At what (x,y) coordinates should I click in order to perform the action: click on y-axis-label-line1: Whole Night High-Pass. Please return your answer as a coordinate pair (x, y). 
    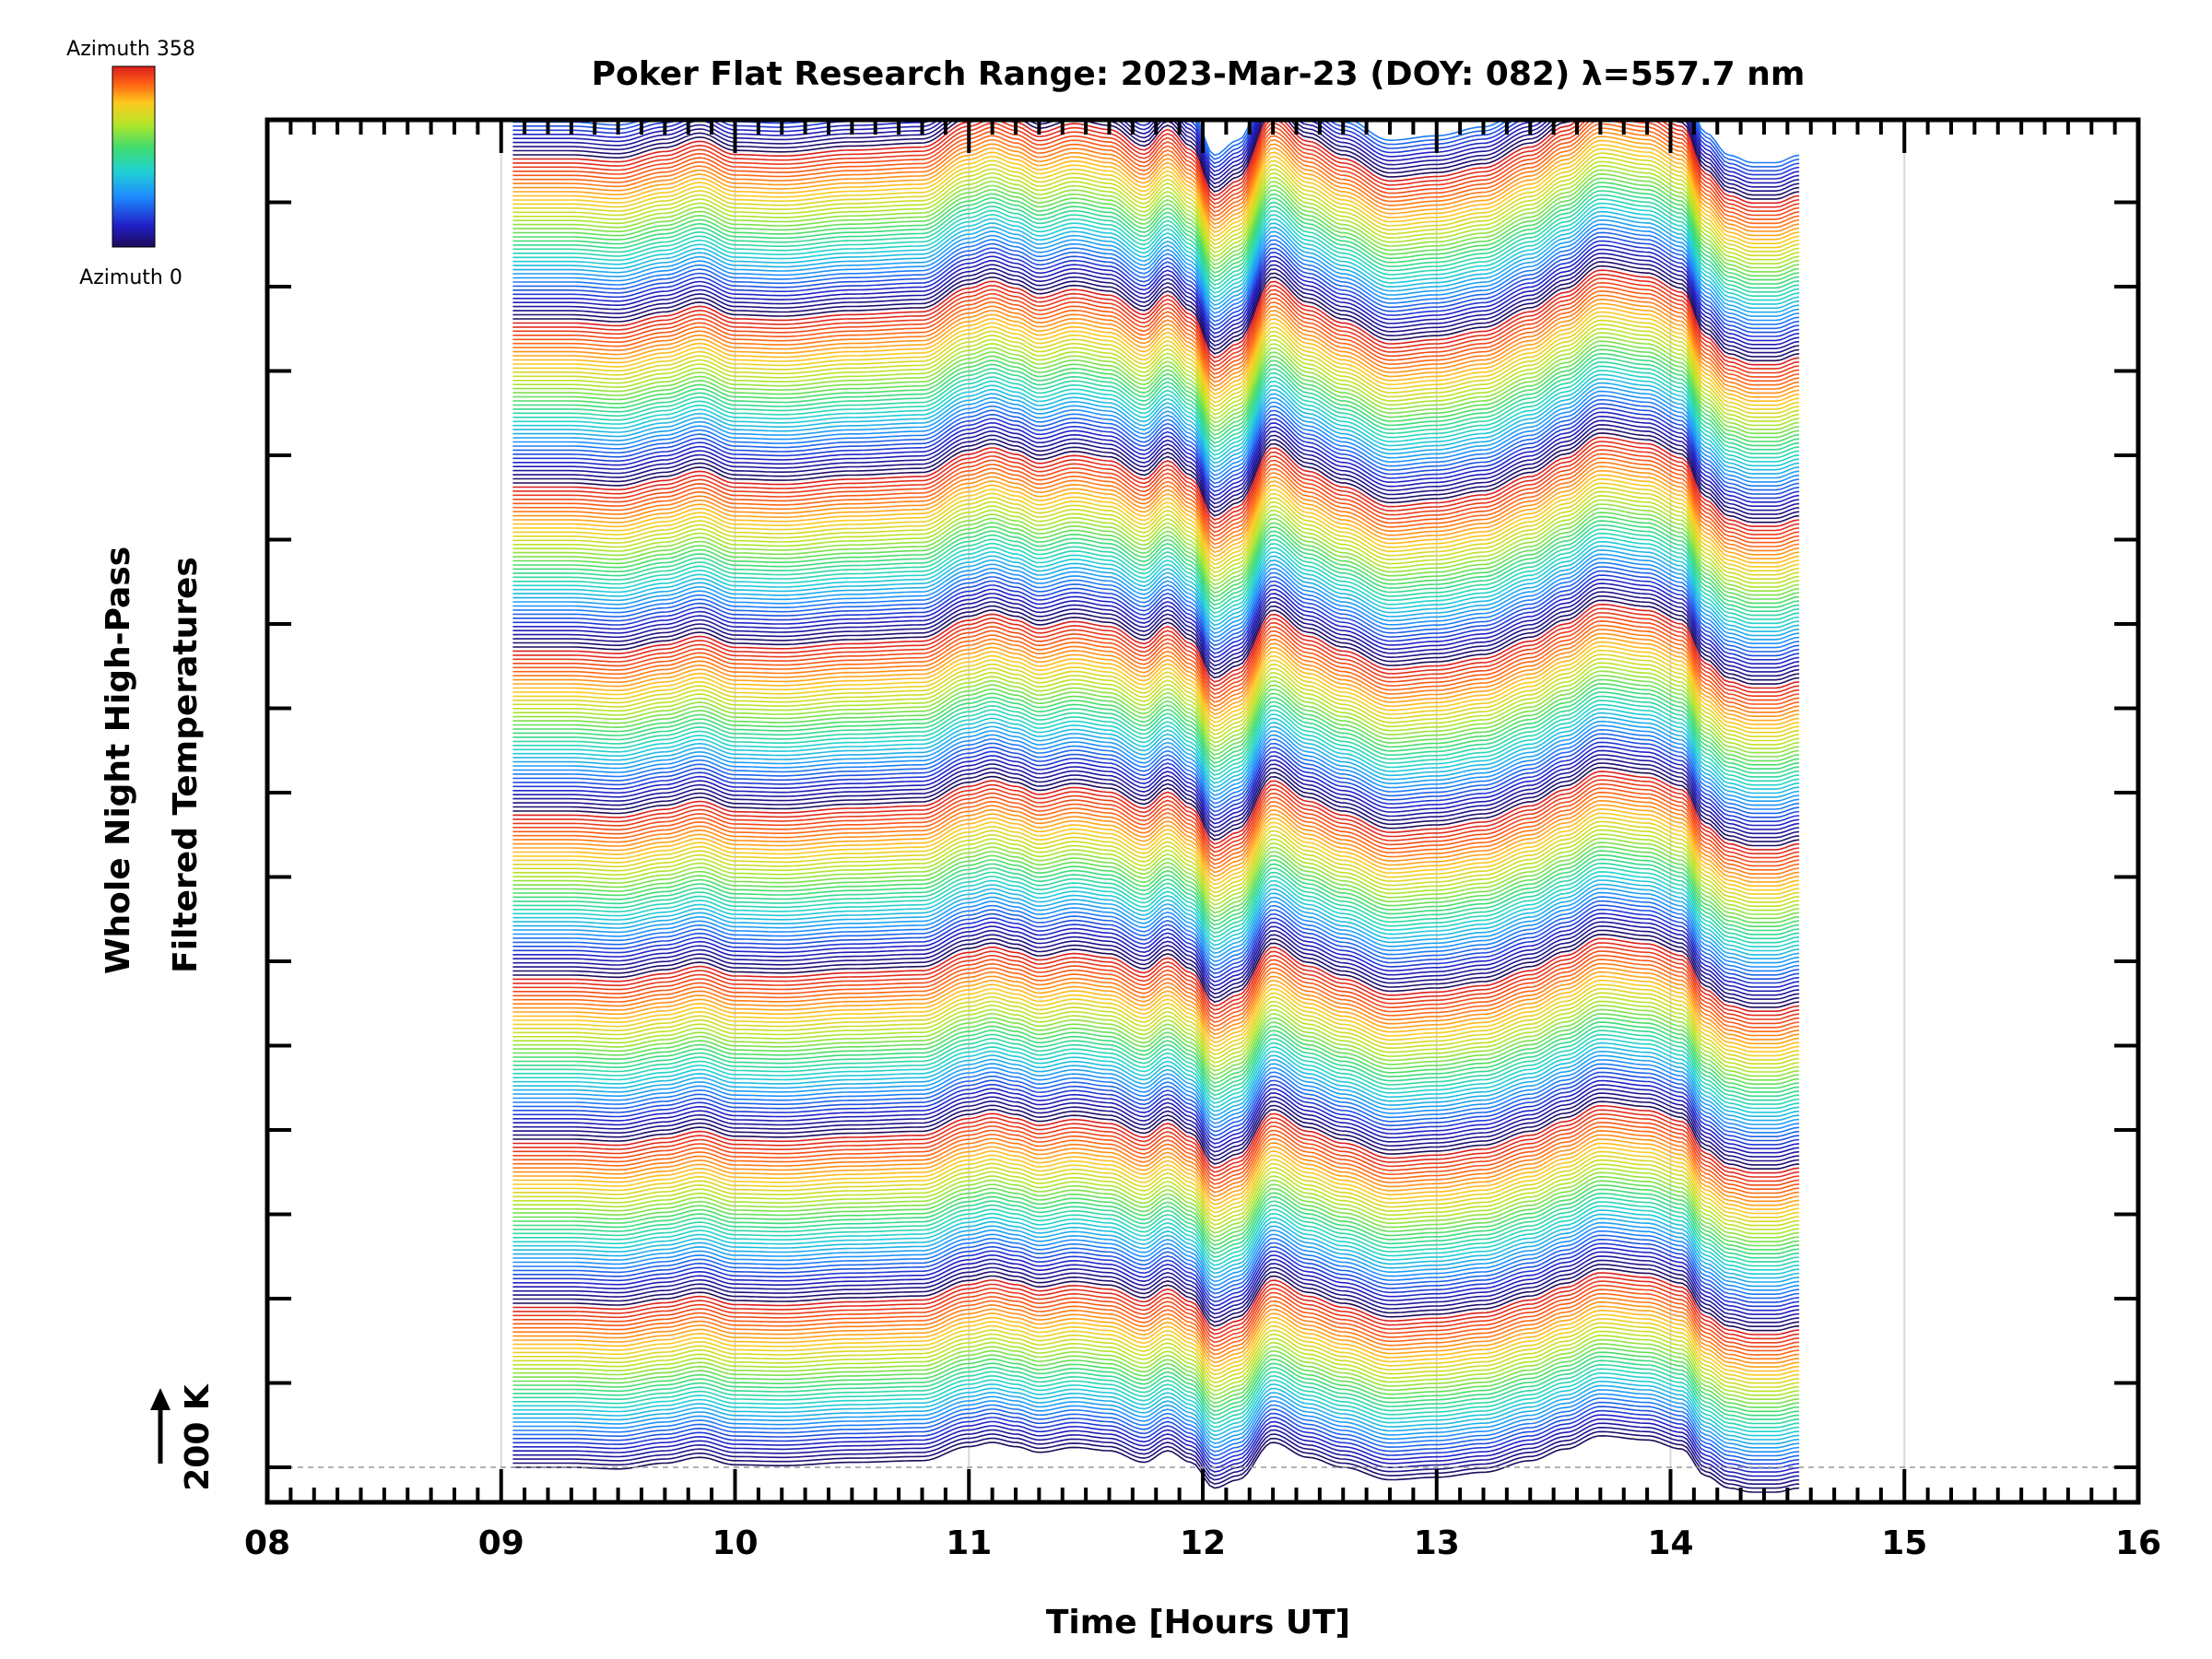
    Looking at the image, I should click on (118, 760).